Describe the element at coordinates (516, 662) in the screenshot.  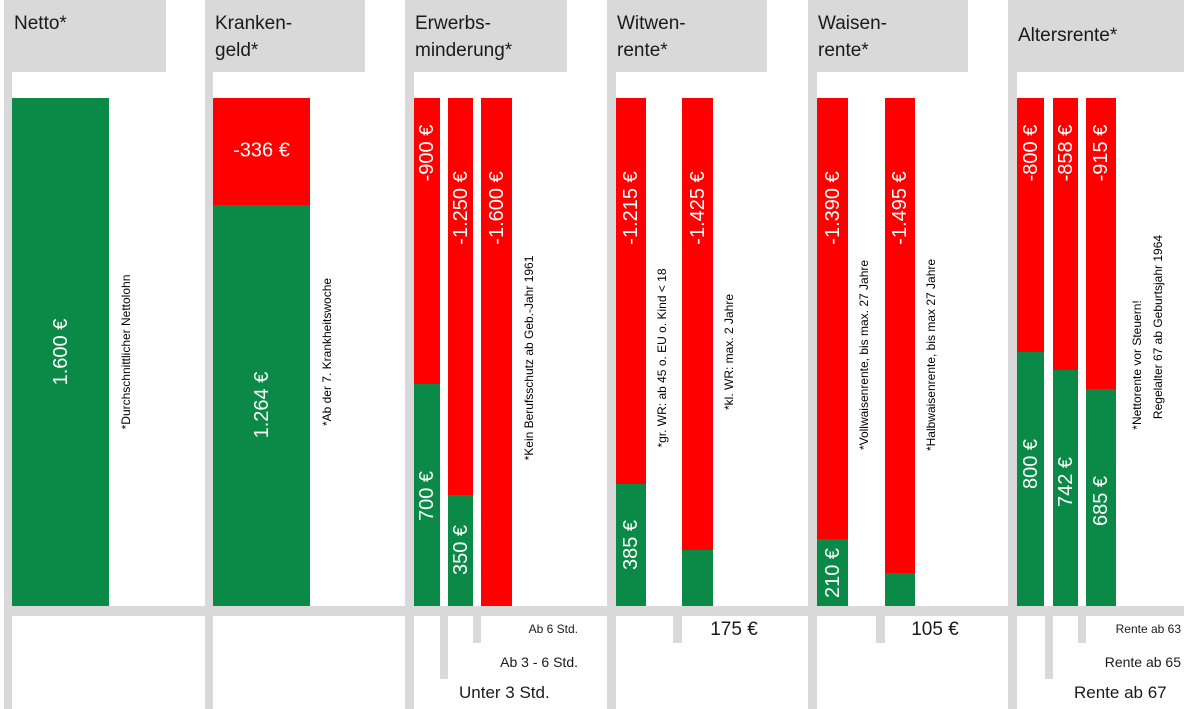
I see `label-em-ab-3-6: Ab 3 - 6 Std.` at that location.